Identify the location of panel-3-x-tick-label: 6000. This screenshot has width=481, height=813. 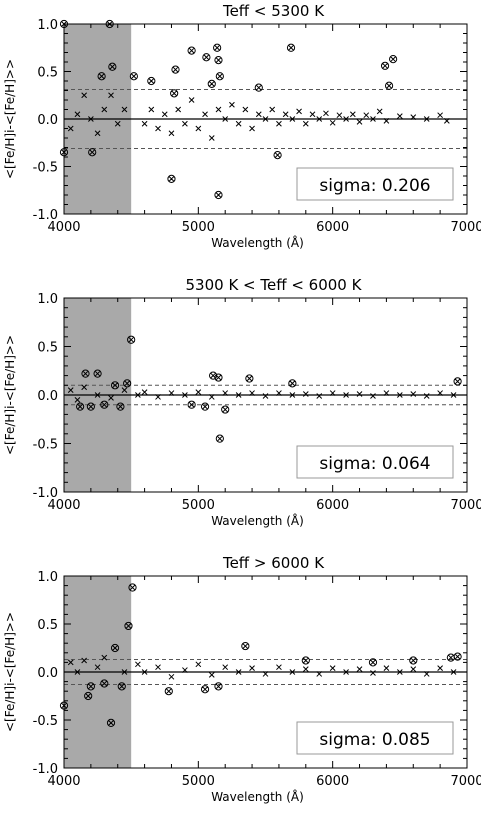
(332, 781).